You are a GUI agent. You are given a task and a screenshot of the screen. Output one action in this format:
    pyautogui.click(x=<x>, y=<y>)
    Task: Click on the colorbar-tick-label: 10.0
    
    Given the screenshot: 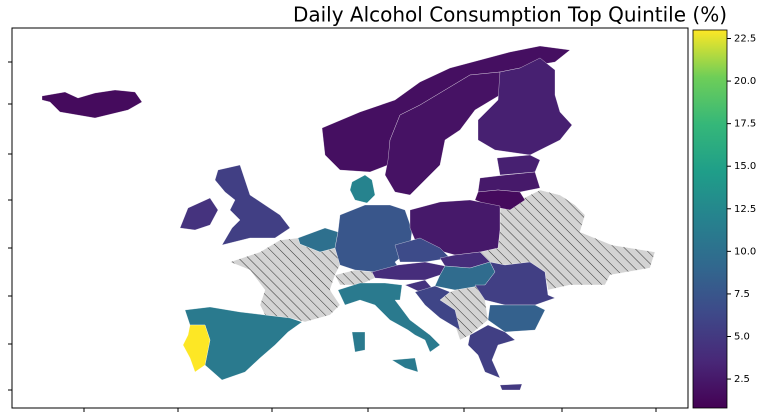 What is the action you would take?
    pyautogui.click(x=745, y=251)
    